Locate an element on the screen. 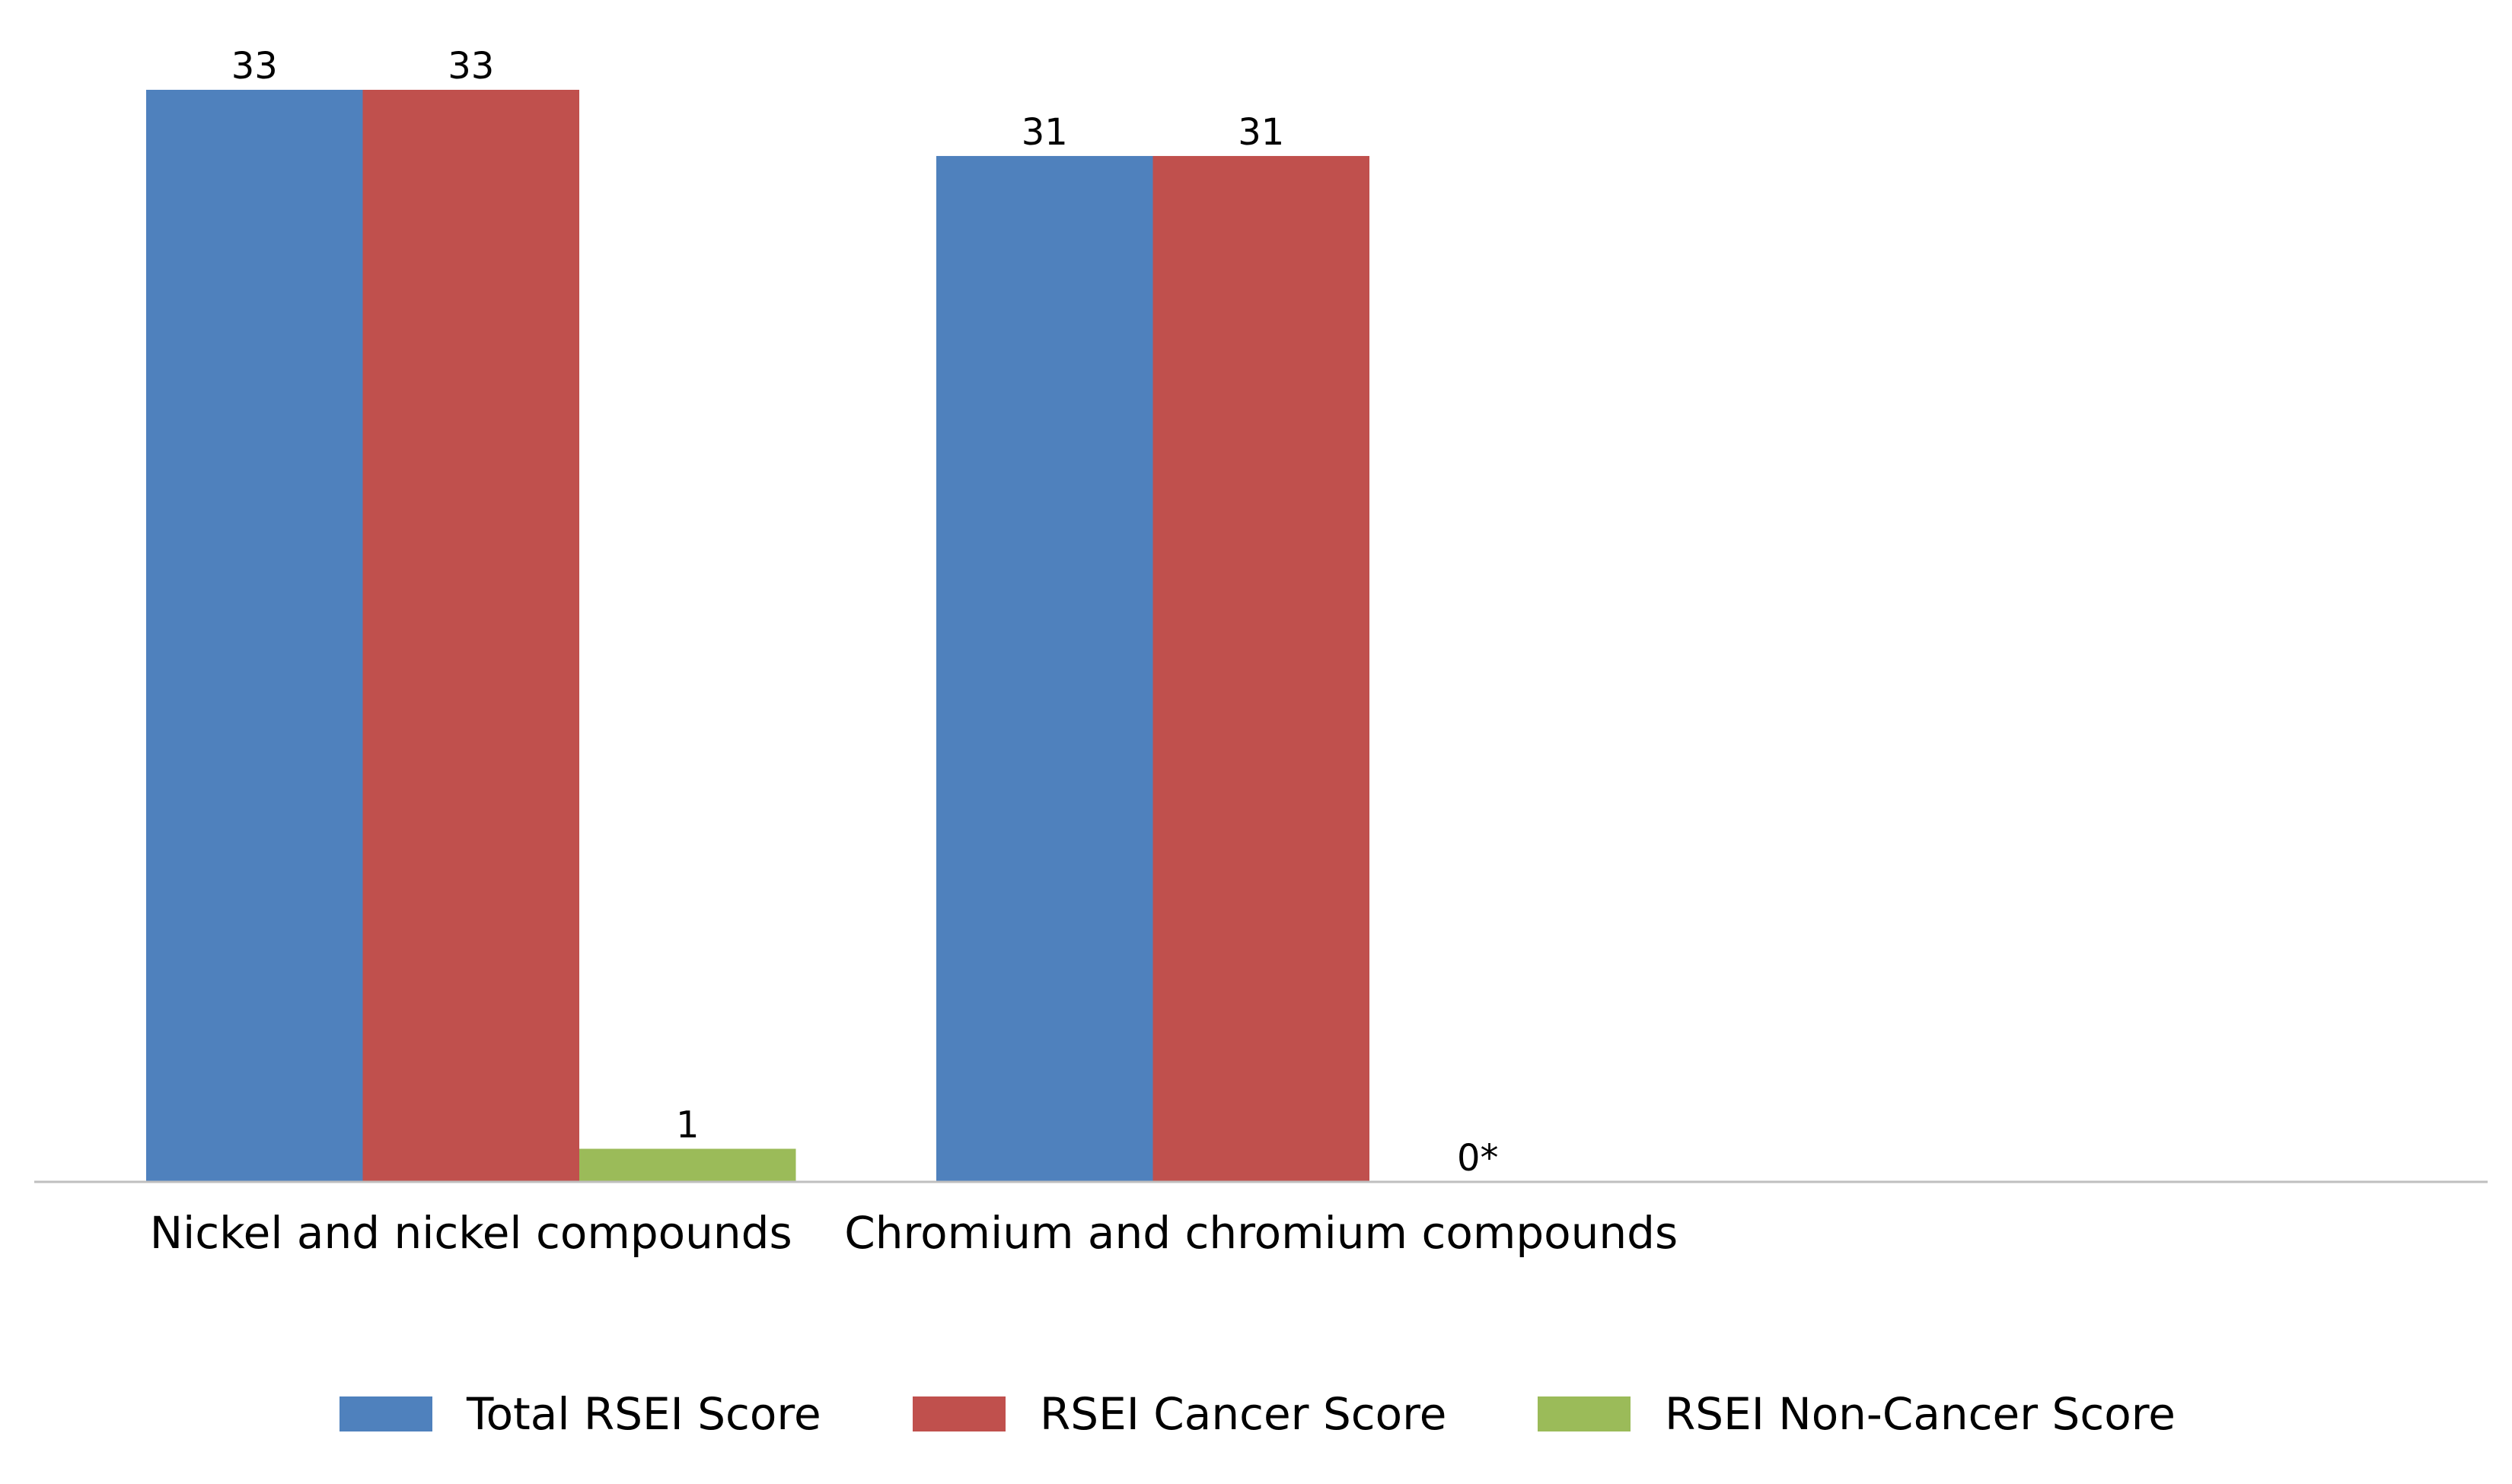  legend-item: Total RSEI Score is located at coordinates (580, 1414).